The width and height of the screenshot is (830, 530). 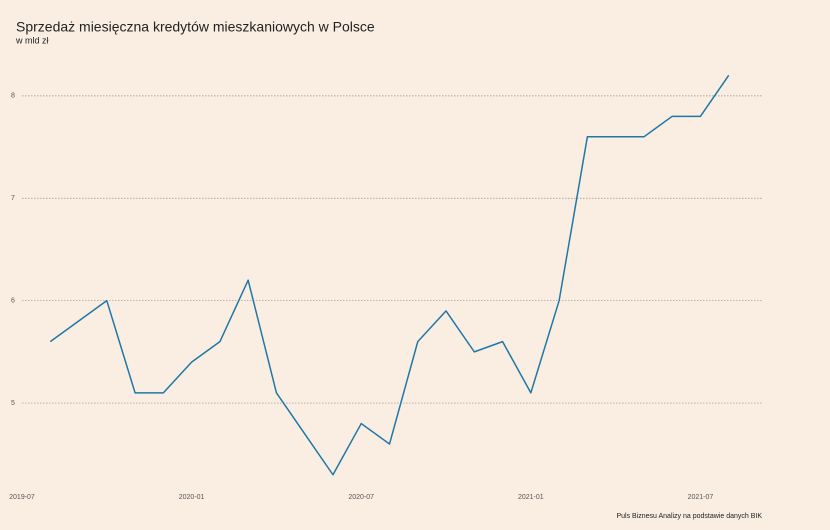 What do you see at coordinates (701, 497) in the screenshot?
I see `x-tick-label: 2021-07` at bounding box center [701, 497].